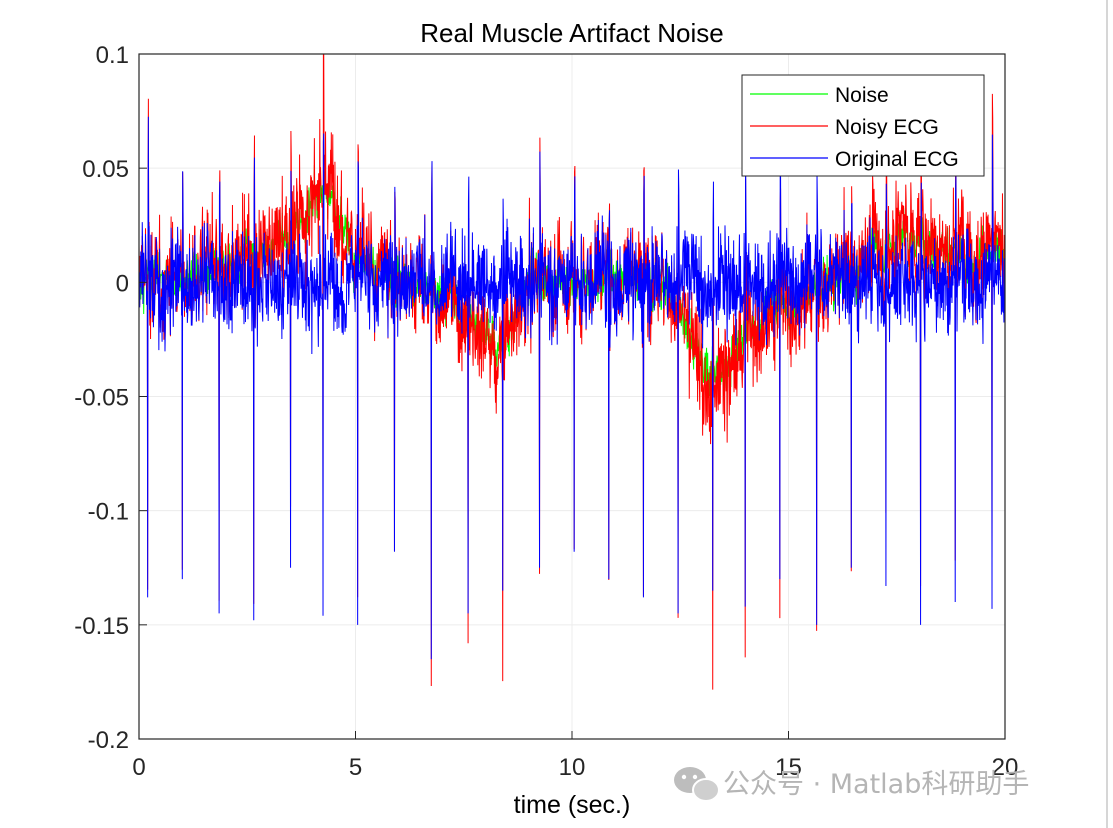  I want to click on x-tick-label: 15, so click(788, 767).